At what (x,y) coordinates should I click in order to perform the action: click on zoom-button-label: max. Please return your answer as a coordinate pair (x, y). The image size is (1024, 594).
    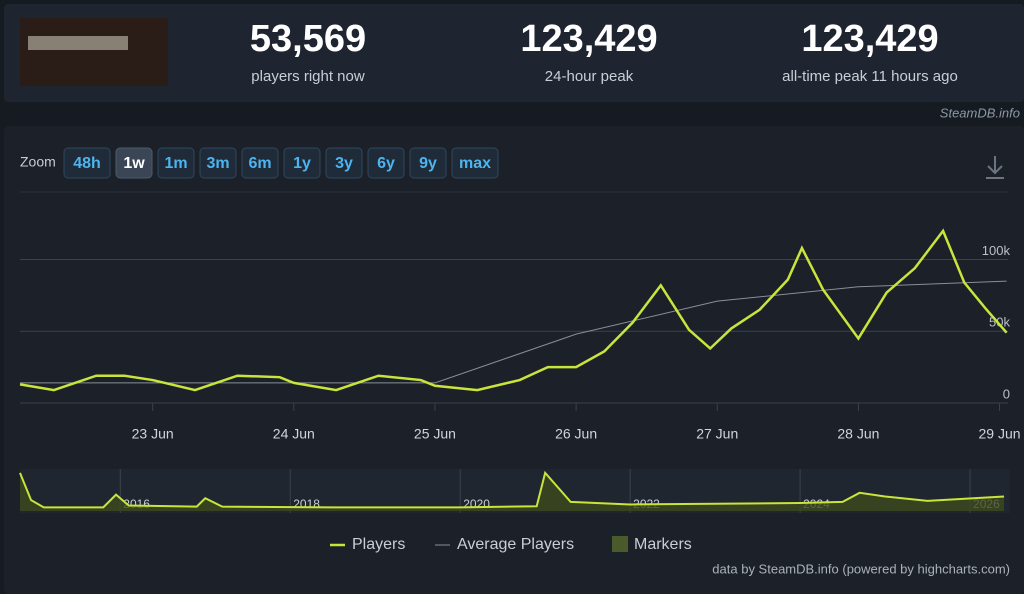
    Looking at the image, I should click on (475, 163).